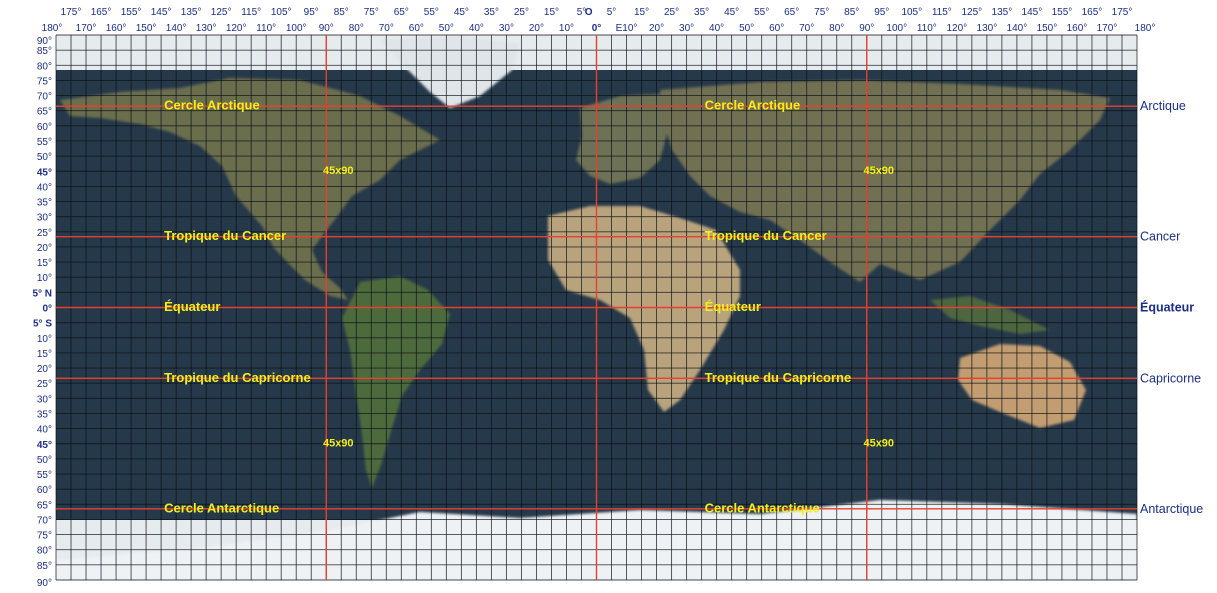  I want to click on longitude-tick-bottom: 90°, so click(326, 28).